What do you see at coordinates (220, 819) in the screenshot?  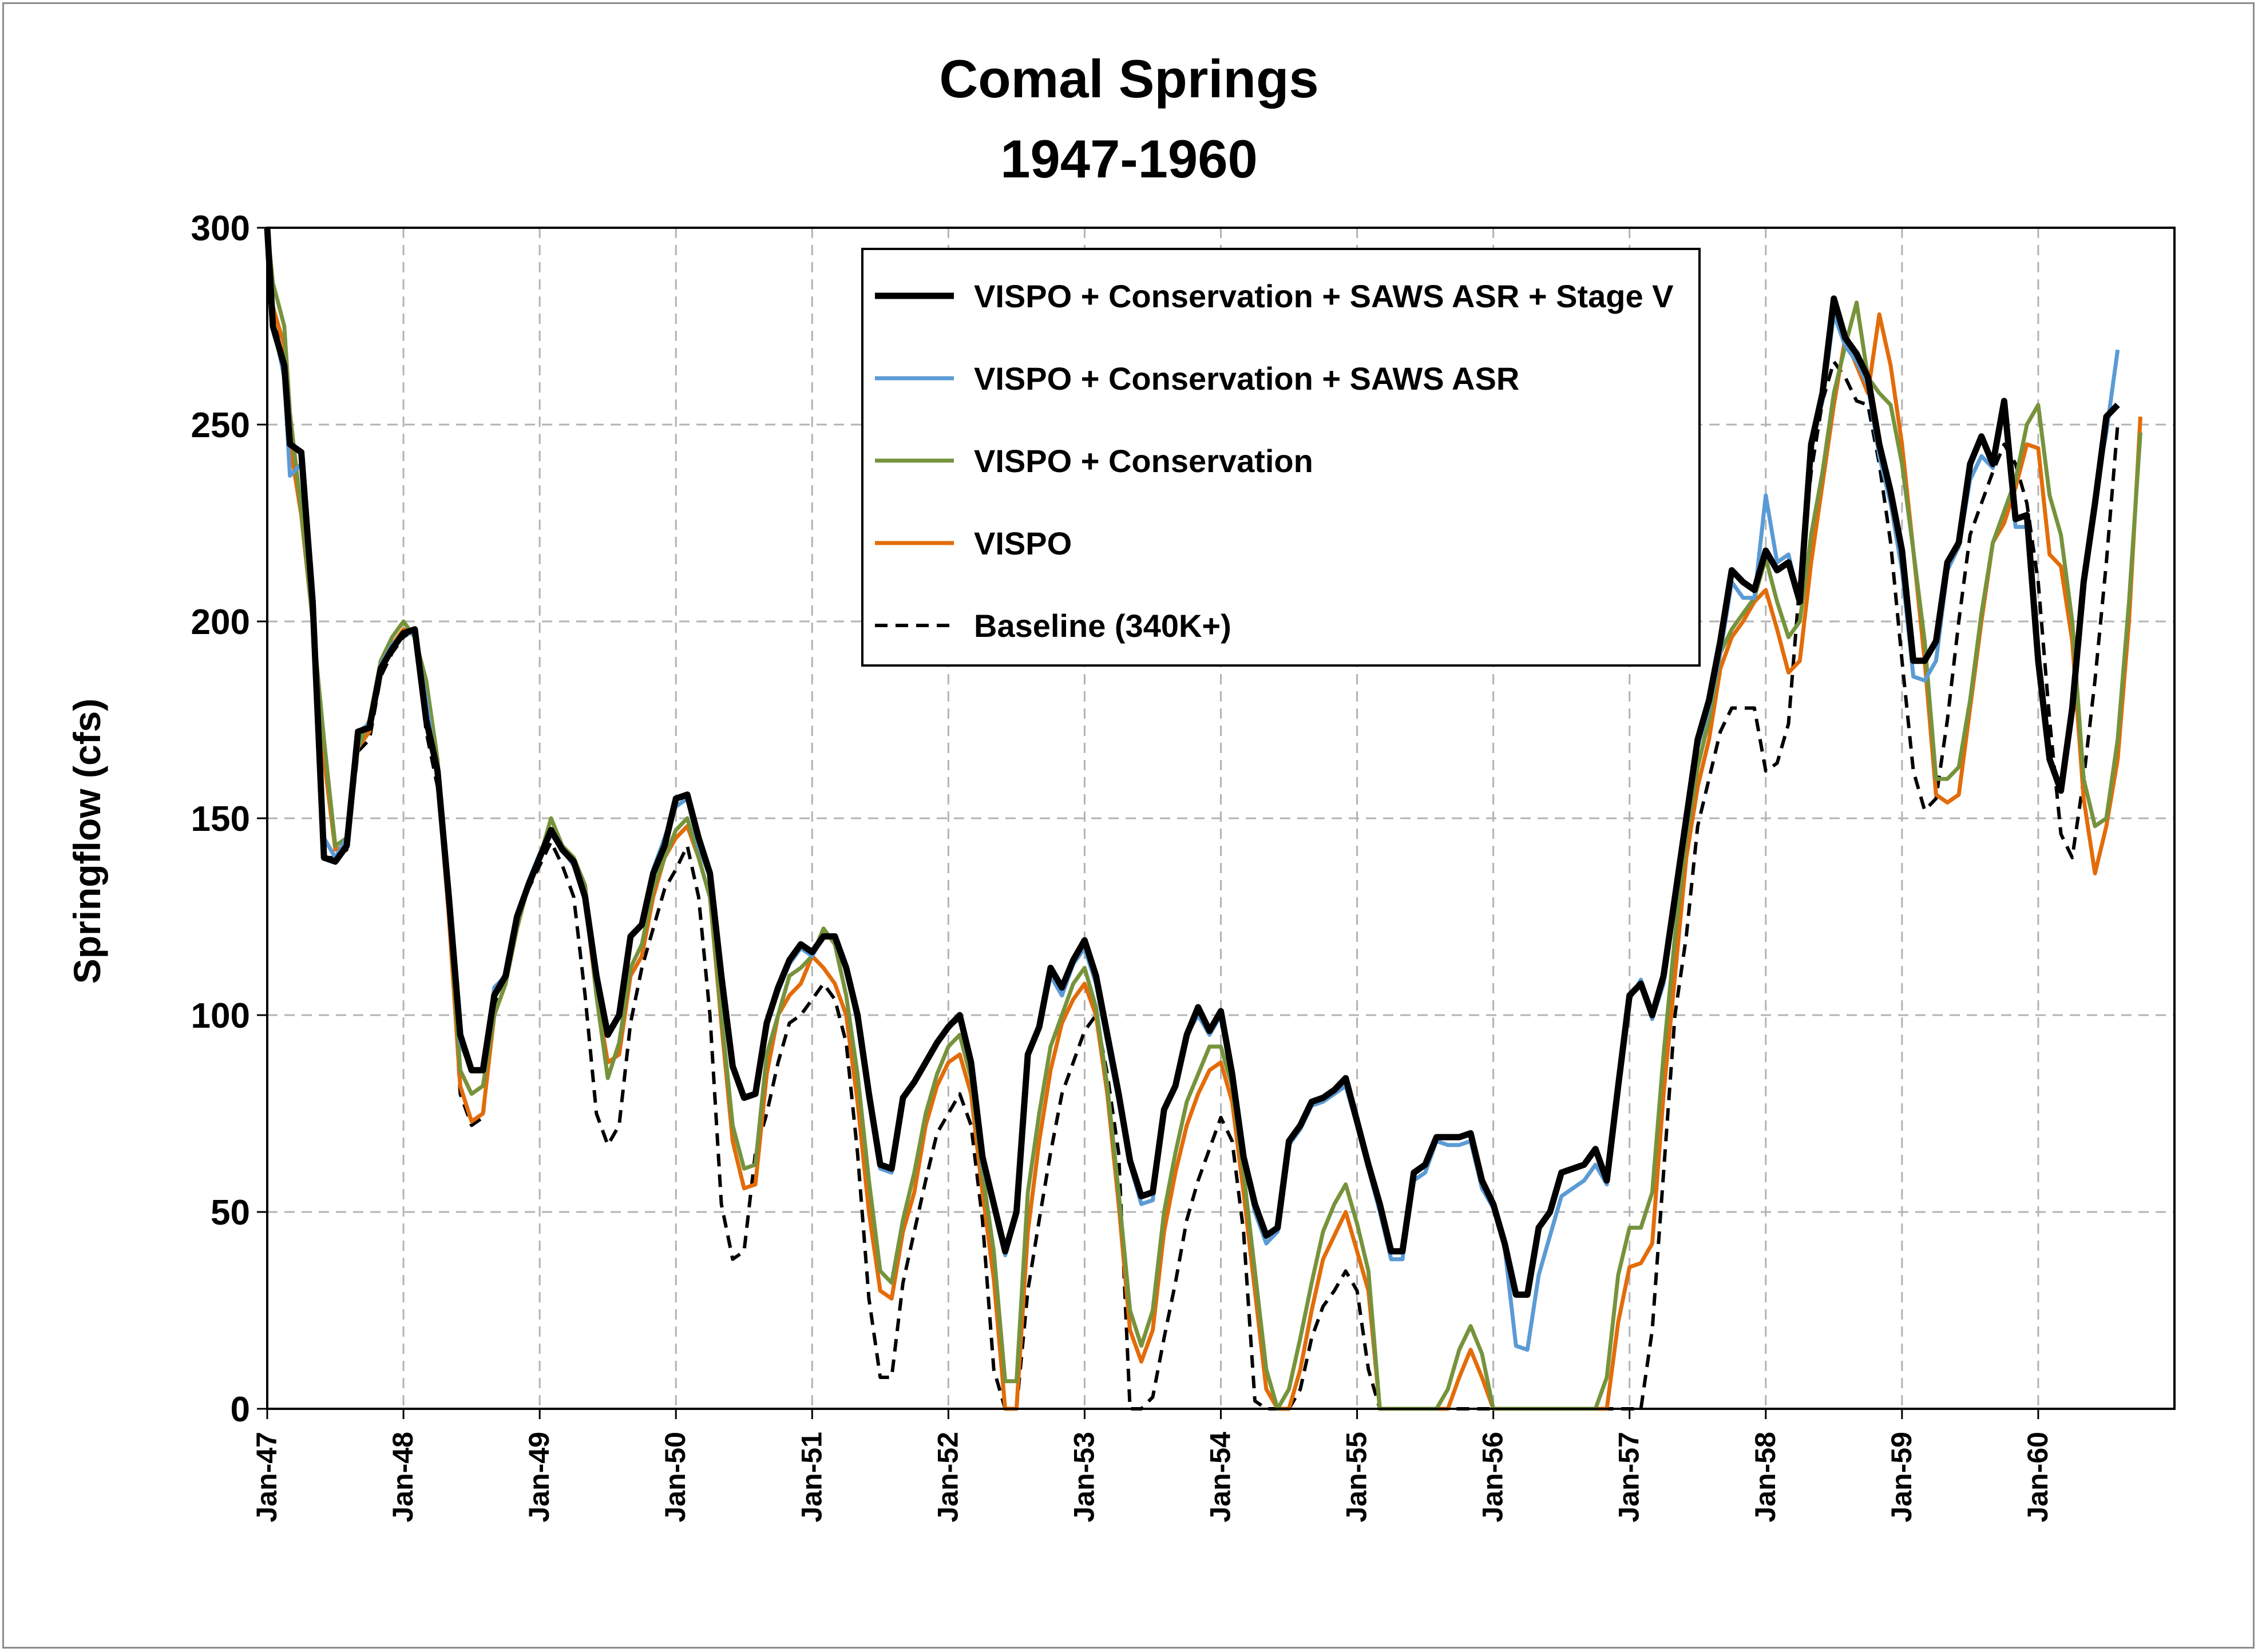 I see `y-tick-label: 150` at bounding box center [220, 819].